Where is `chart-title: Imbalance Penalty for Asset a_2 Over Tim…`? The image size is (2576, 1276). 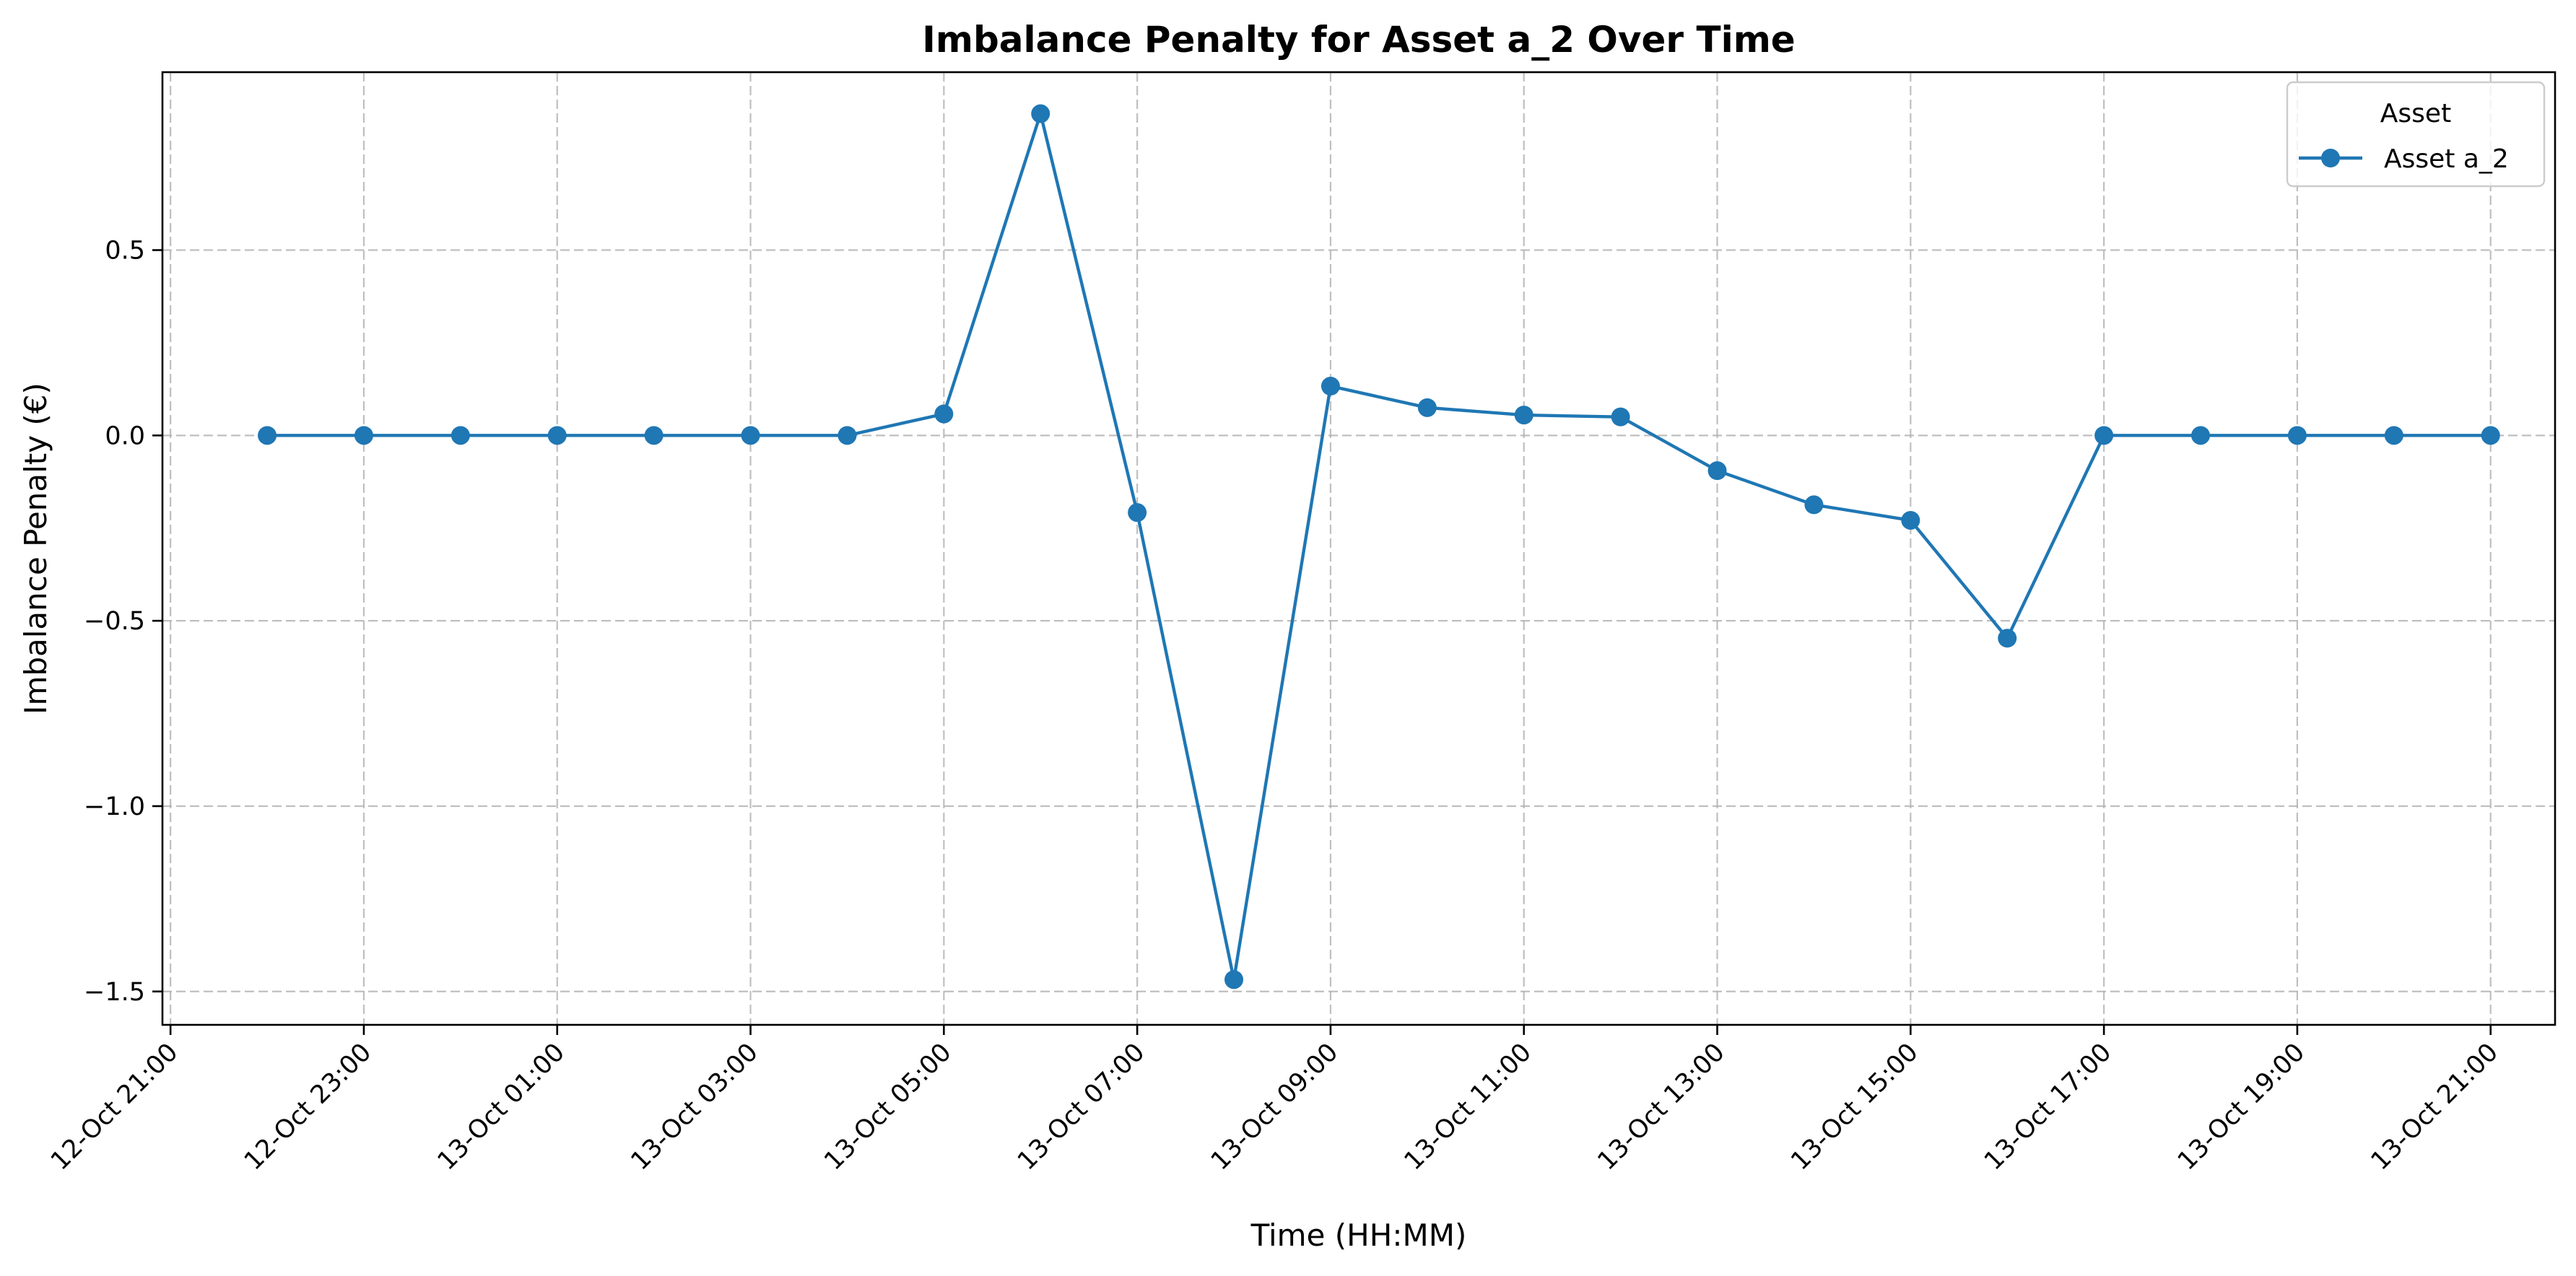
chart-title: Imbalance Penalty for Asset a_2 Over Tim… is located at coordinates (1358, 40).